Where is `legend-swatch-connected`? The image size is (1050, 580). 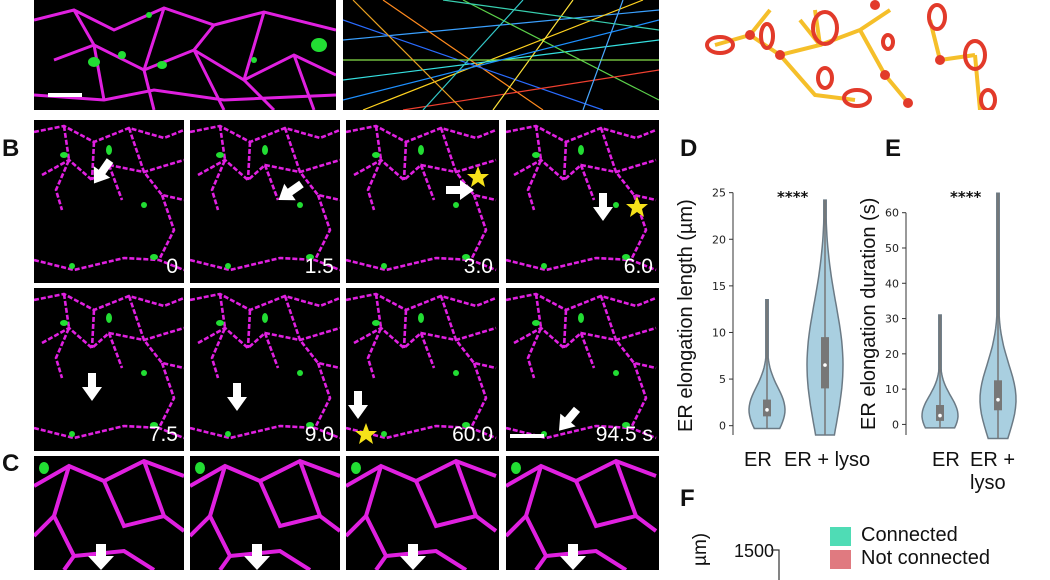
legend-swatch-connected is located at coordinates (840, 536).